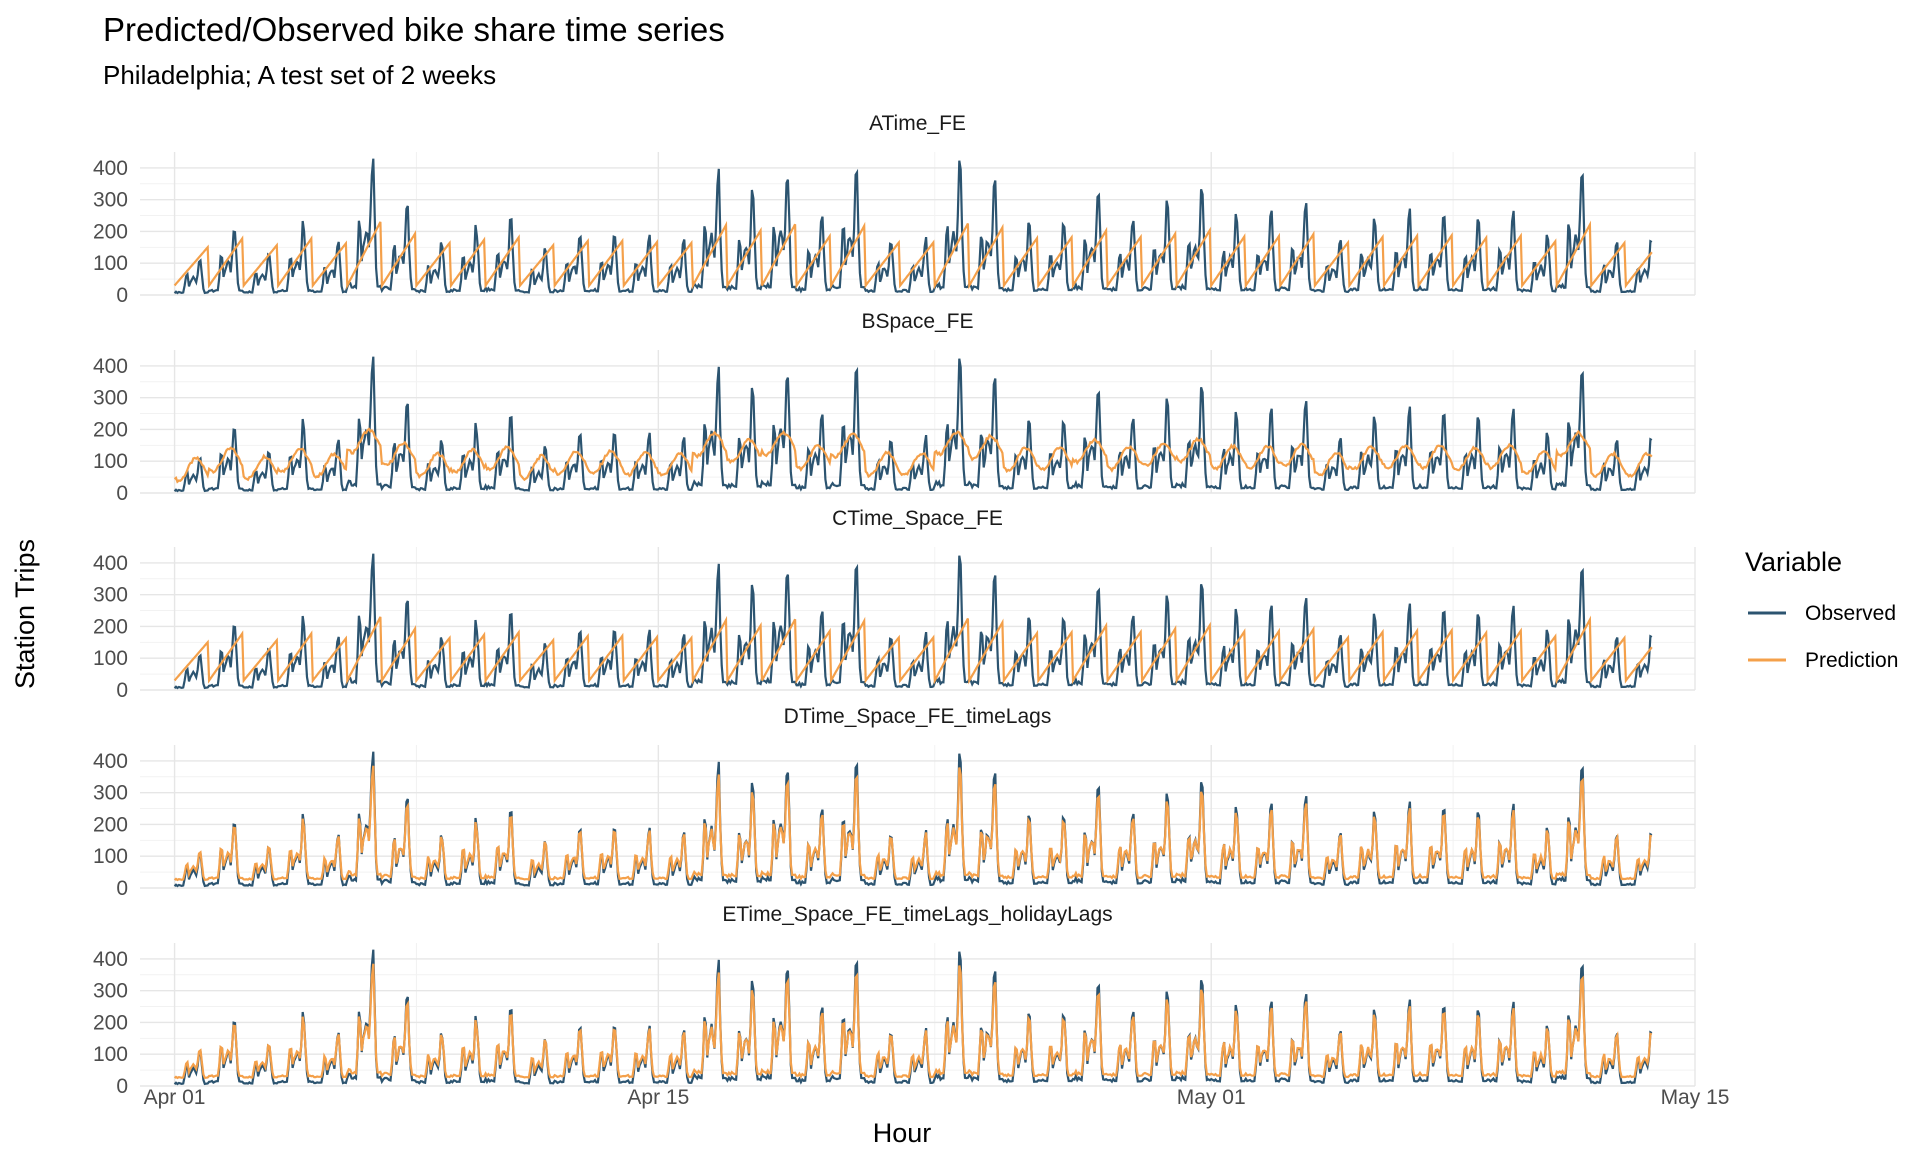 The height and width of the screenshot is (1152, 1920). I want to click on x-tick-label: May 15, so click(1695, 1097).